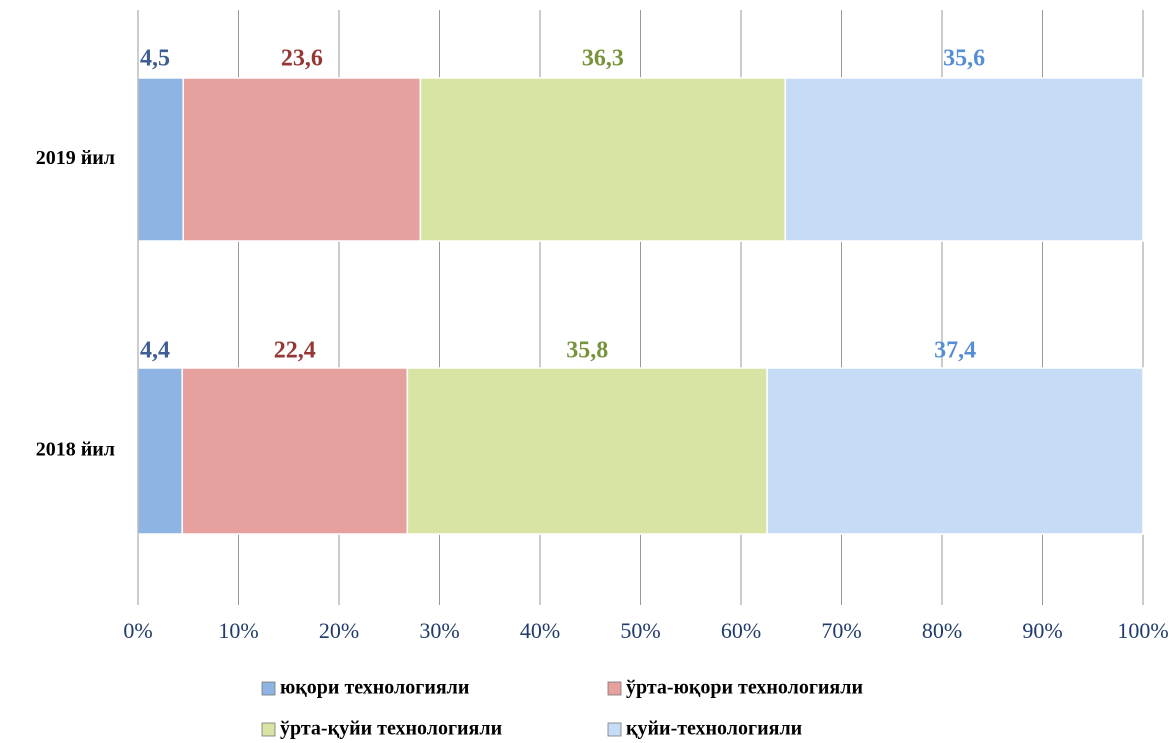 Image resolution: width=1173 pixels, height=743 pixels. What do you see at coordinates (540, 630) in the screenshot?
I see `x-tick-label: 40%` at bounding box center [540, 630].